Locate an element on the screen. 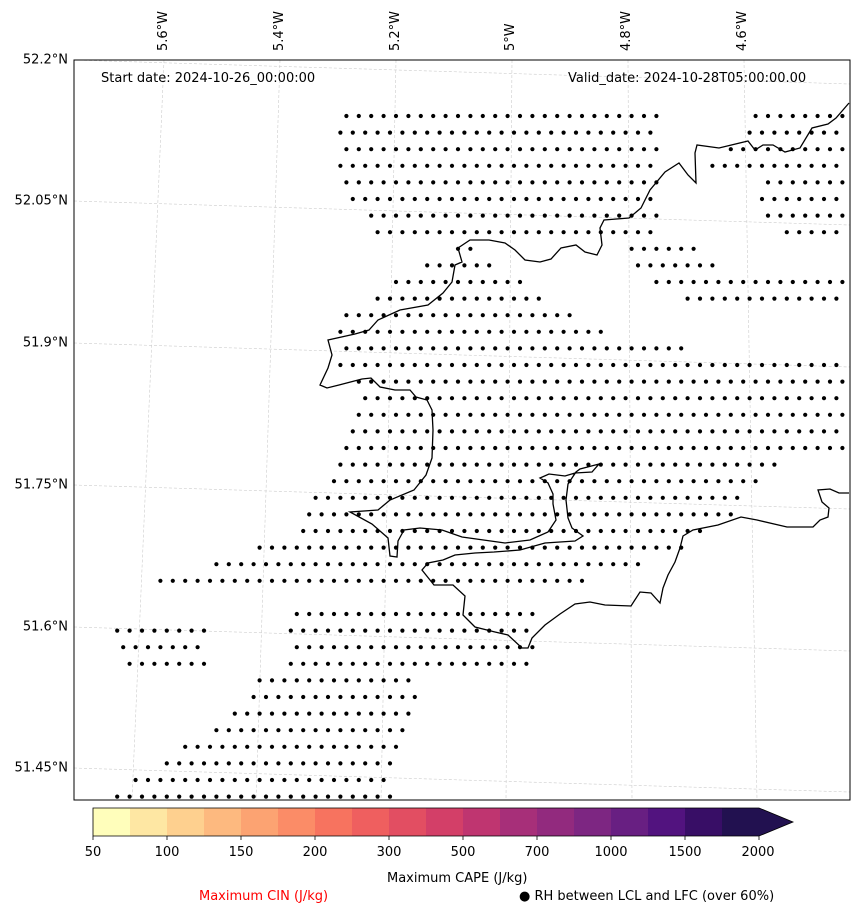 The width and height of the screenshot is (859, 915). graticule-parallel is located at coordinates (462, 639).